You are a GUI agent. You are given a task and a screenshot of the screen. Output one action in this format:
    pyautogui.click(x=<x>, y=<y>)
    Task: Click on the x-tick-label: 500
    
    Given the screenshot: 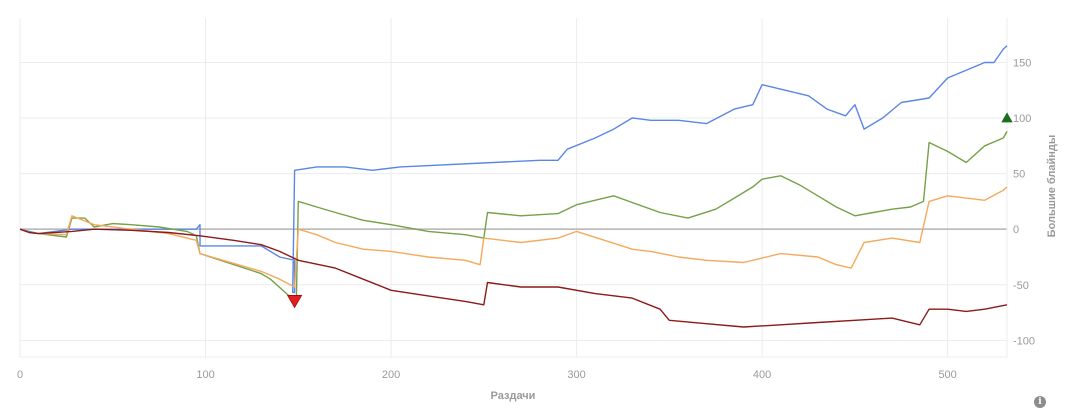 What is the action you would take?
    pyautogui.click(x=947, y=375)
    